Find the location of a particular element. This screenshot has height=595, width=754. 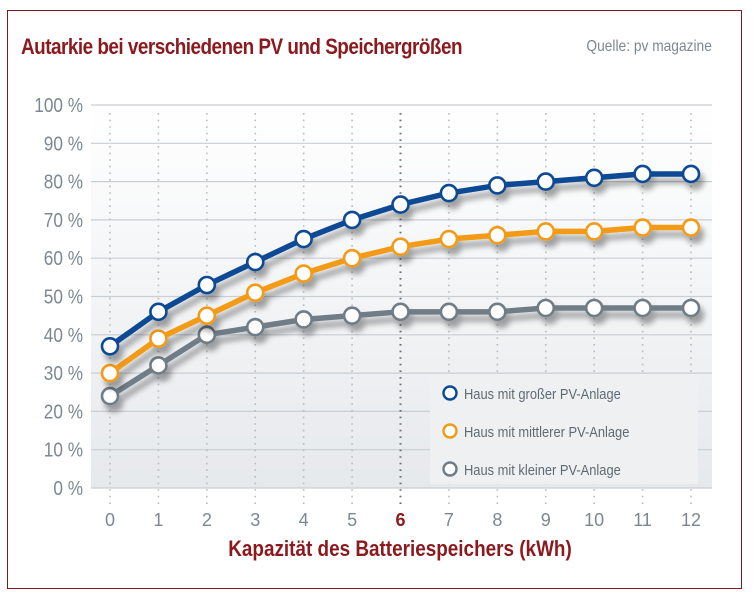

chart-source: Quelle: pv magazine is located at coordinates (649, 46).